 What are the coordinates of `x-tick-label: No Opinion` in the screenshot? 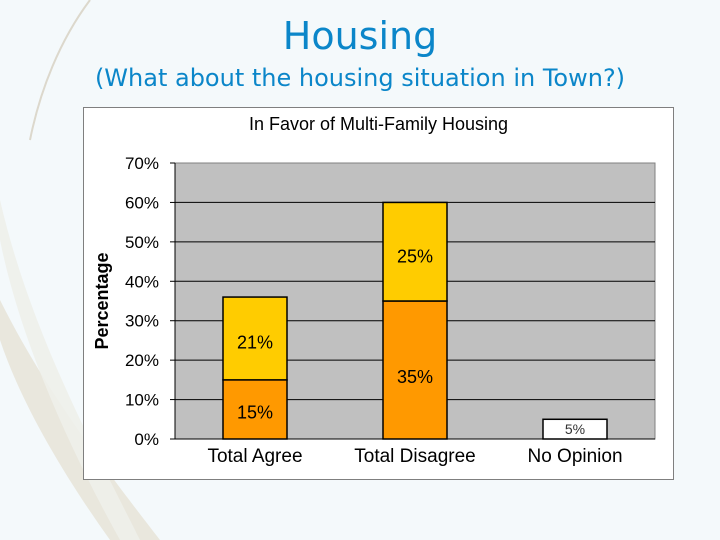 It's located at (574, 456).